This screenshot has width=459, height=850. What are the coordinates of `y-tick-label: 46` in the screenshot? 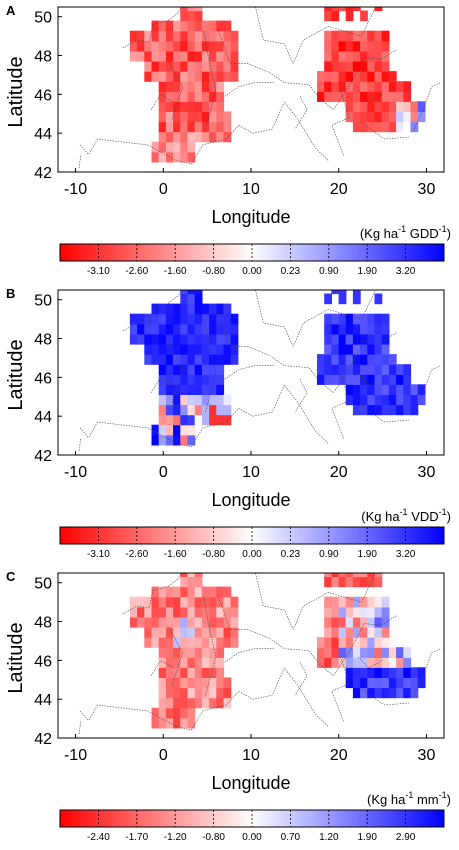 It's located at (43, 95).